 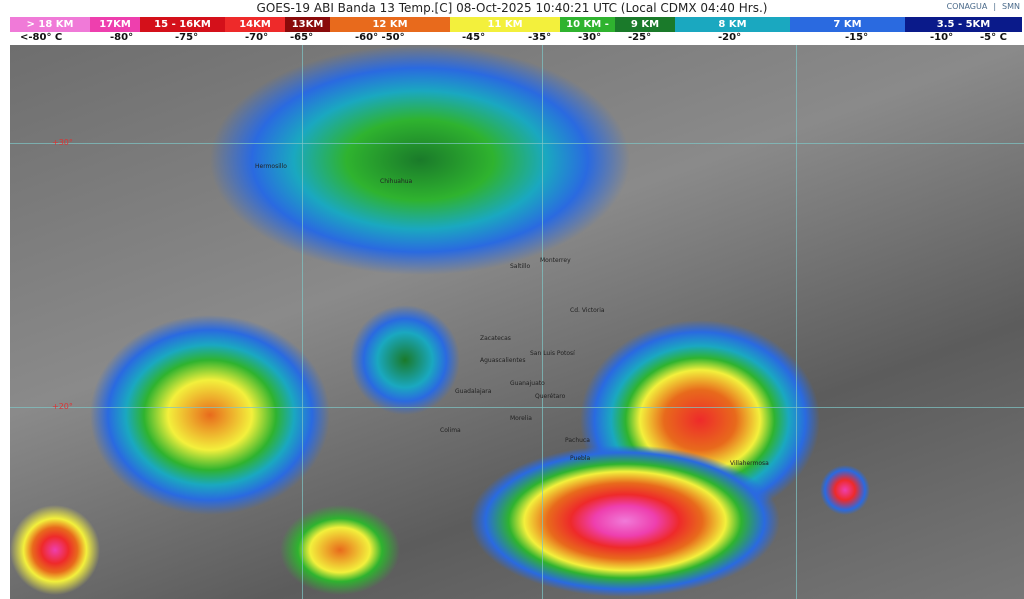 I want to click on city-label: Puebla, so click(x=580, y=458).